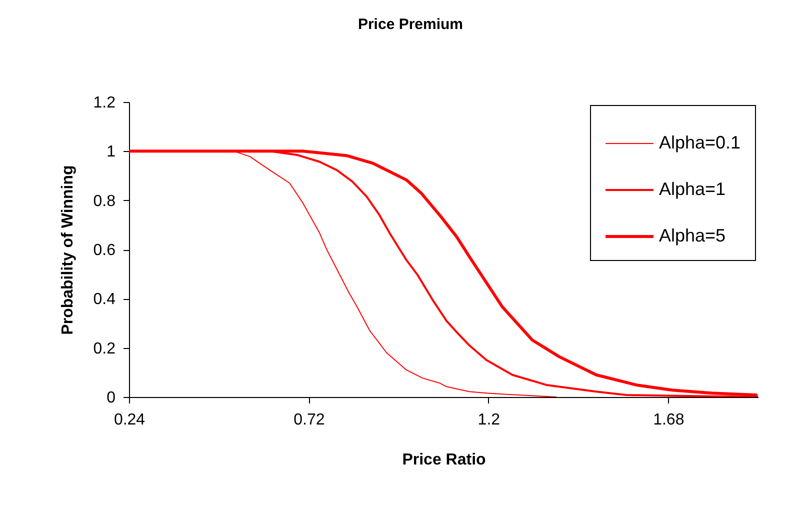 This screenshot has height=523, width=805. I want to click on y-tick-label: 0.8, so click(104, 201).